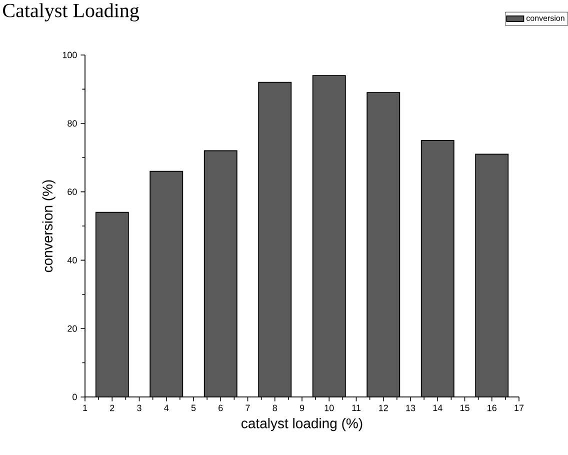  Describe the element at coordinates (329, 408) in the screenshot. I see `x-tick-label: 10` at that location.